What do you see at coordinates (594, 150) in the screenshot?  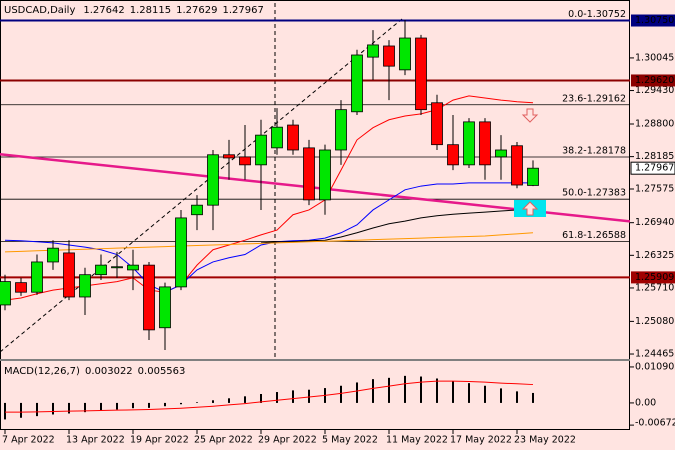 I see `fib-label: 38.2-1.28178` at bounding box center [594, 150].